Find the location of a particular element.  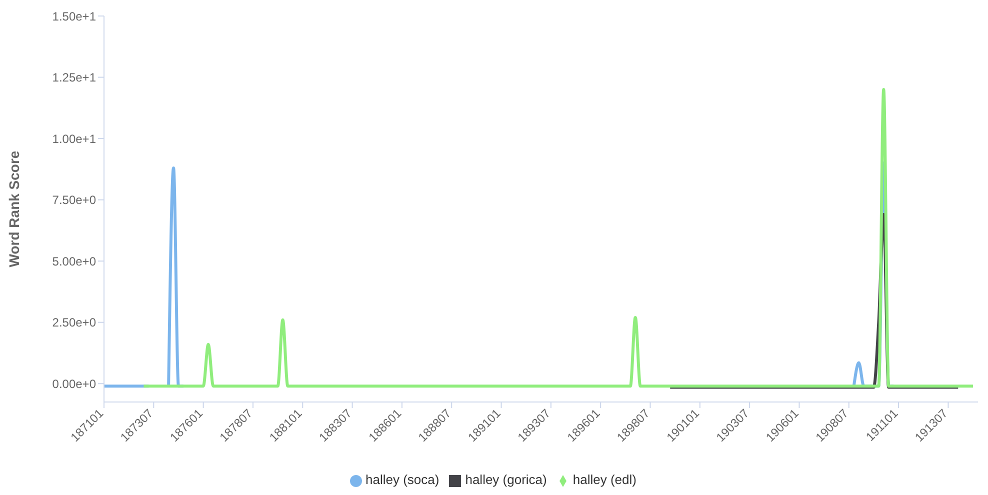

y-axis-title: Word Rank Score is located at coordinates (14, 209).